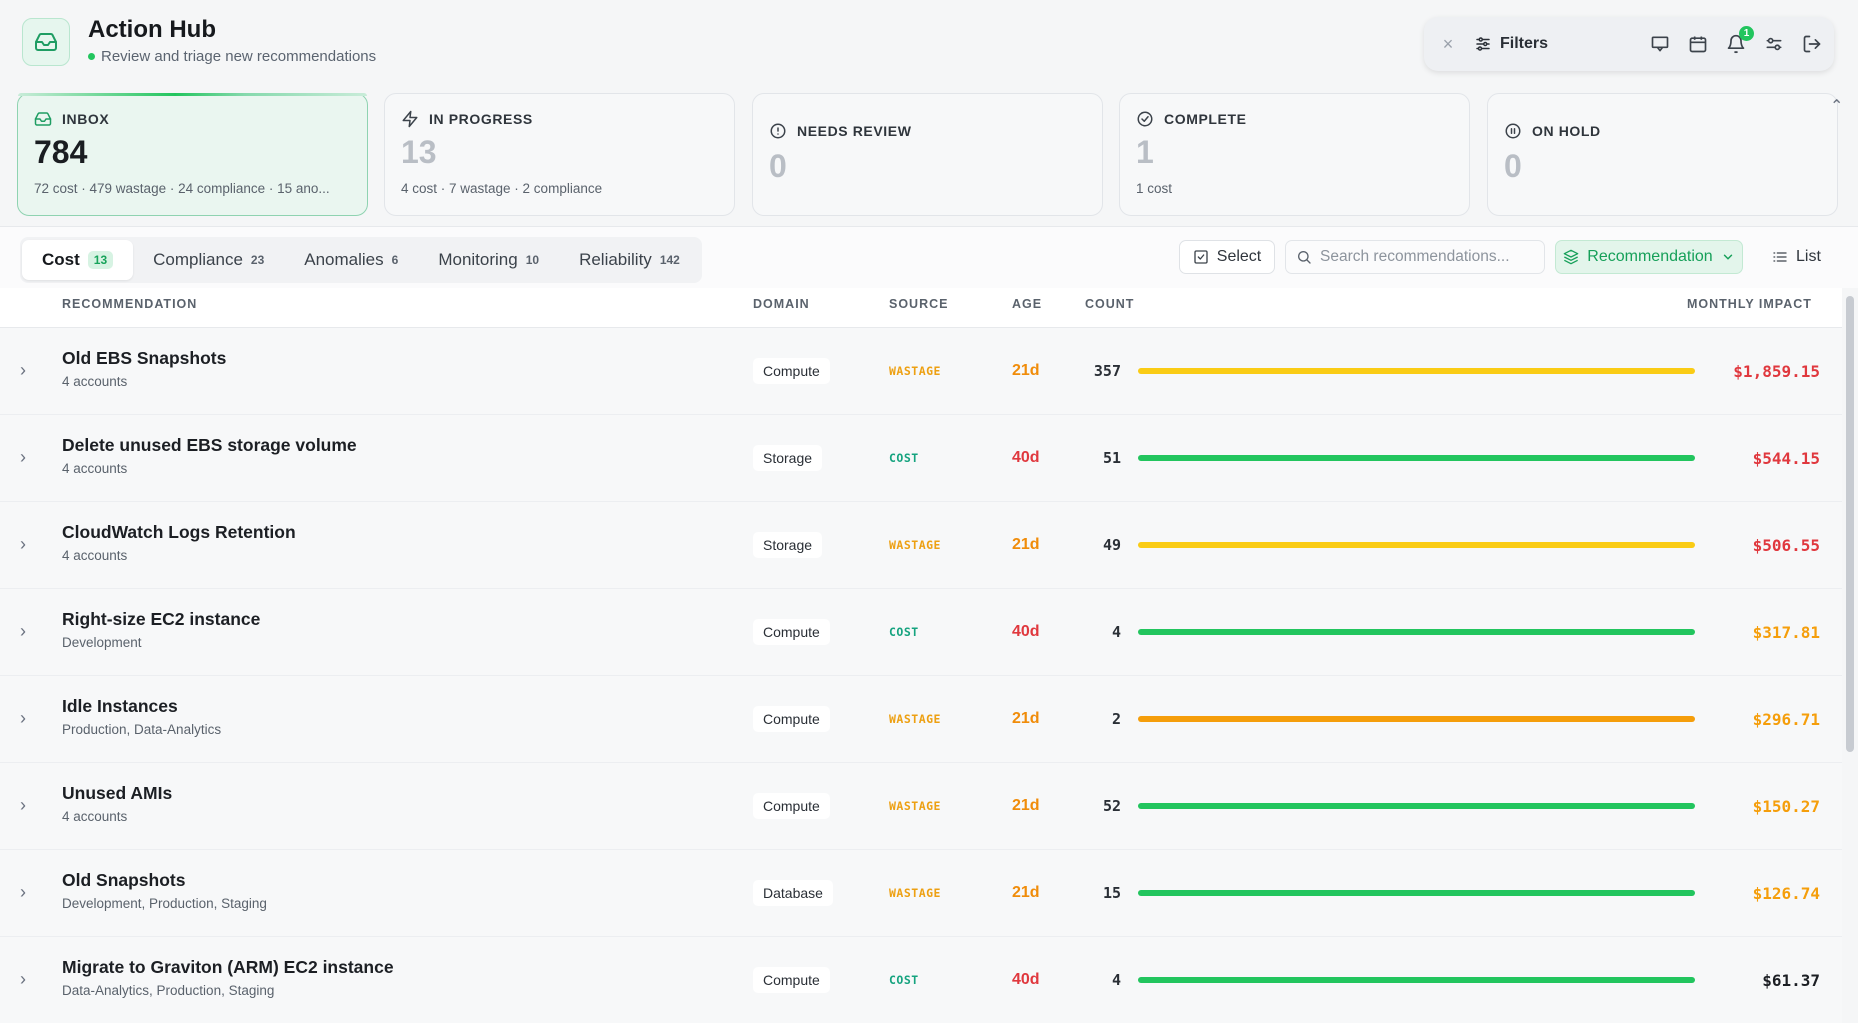 The width and height of the screenshot is (1858, 1023). What do you see at coordinates (102, 642) in the screenshot?
I see `recommendation-accounts: Development` at bounding box center [102, 642].